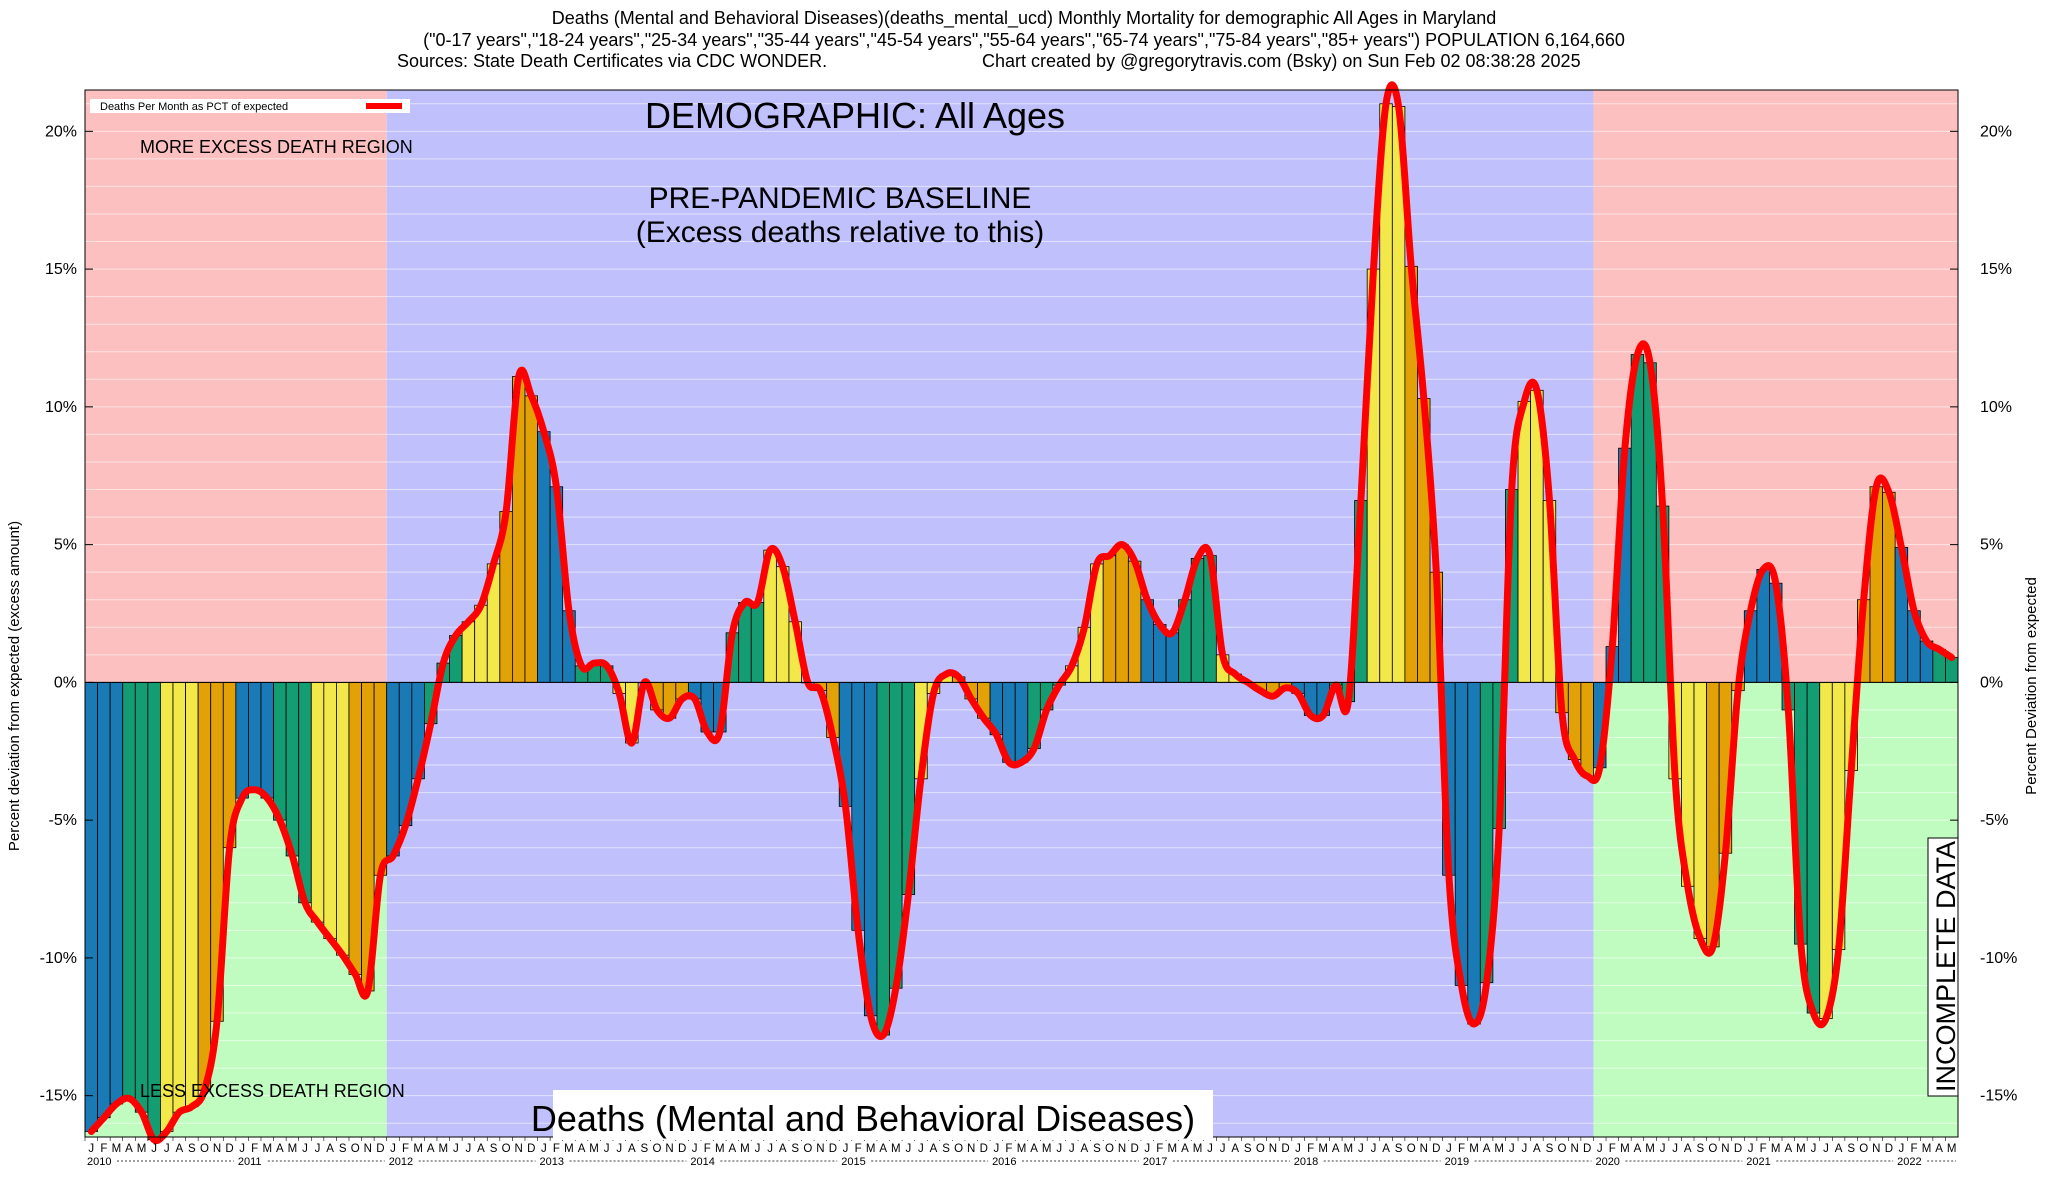 This screenshot has width=2048, height=1200. What do you see at coordinates (1991, 545) in the screenshot?
I see `y-tick-label-right: 5%` at bounding box center [1991, 545].